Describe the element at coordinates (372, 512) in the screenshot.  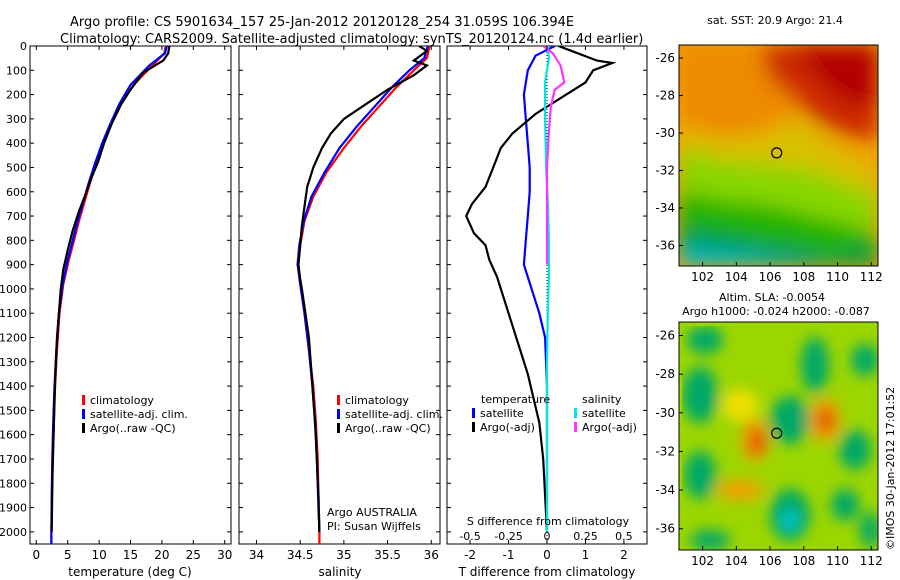
I see `argo-source-label: Argo AUSTRALIA` at that location.